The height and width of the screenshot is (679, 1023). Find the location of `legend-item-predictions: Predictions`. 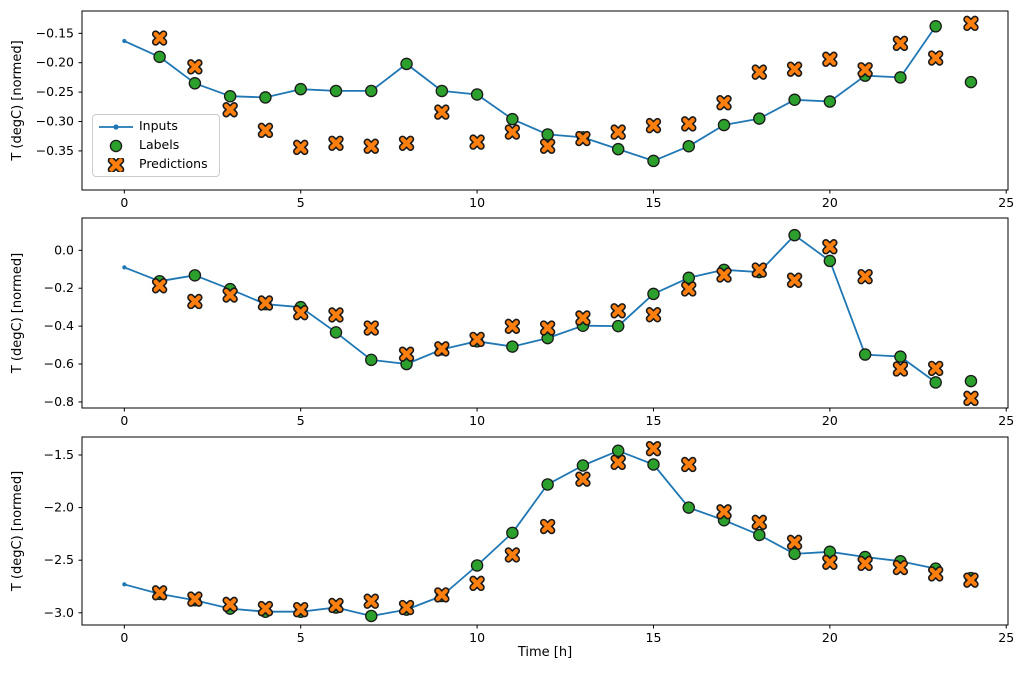

legend-item-predictions: Predictions is located at coordinates (156, 164).